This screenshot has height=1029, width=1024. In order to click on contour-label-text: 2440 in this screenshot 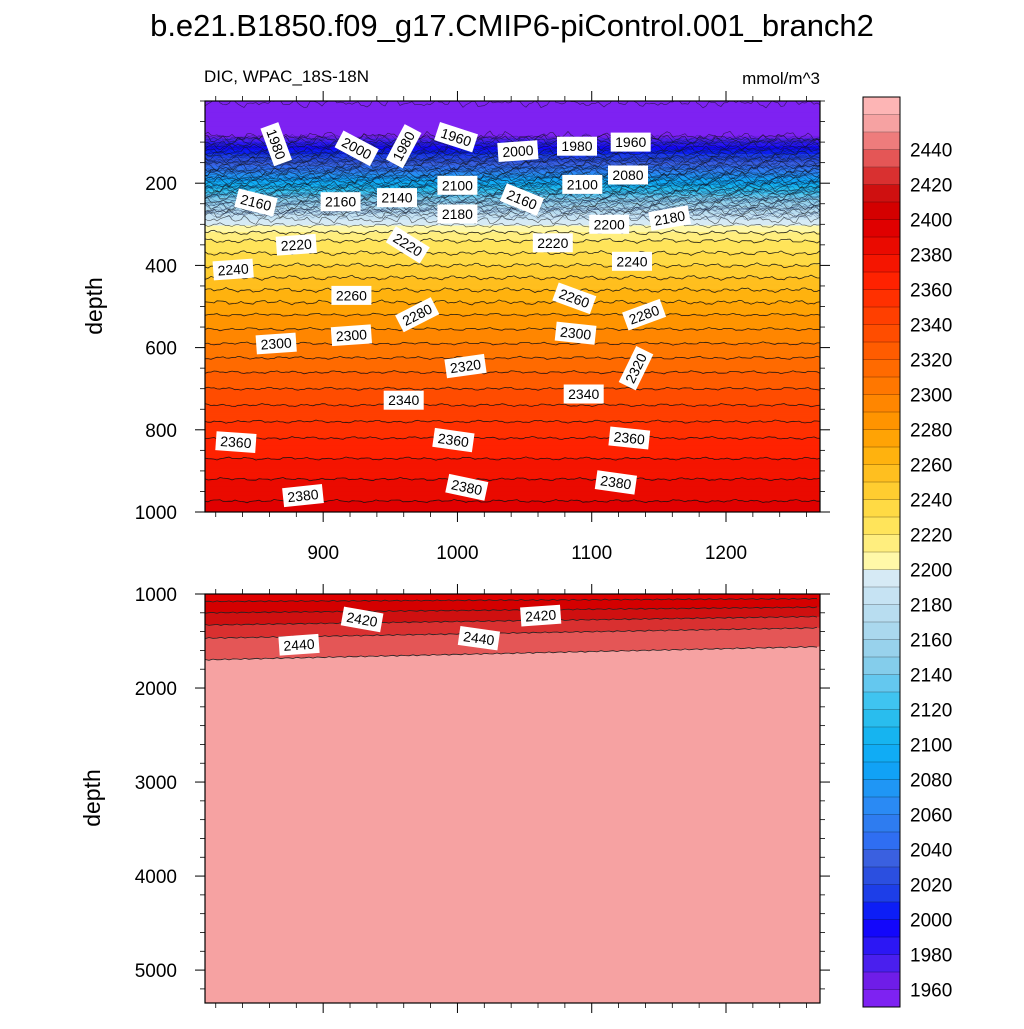, I will do `click(478, 638)`.